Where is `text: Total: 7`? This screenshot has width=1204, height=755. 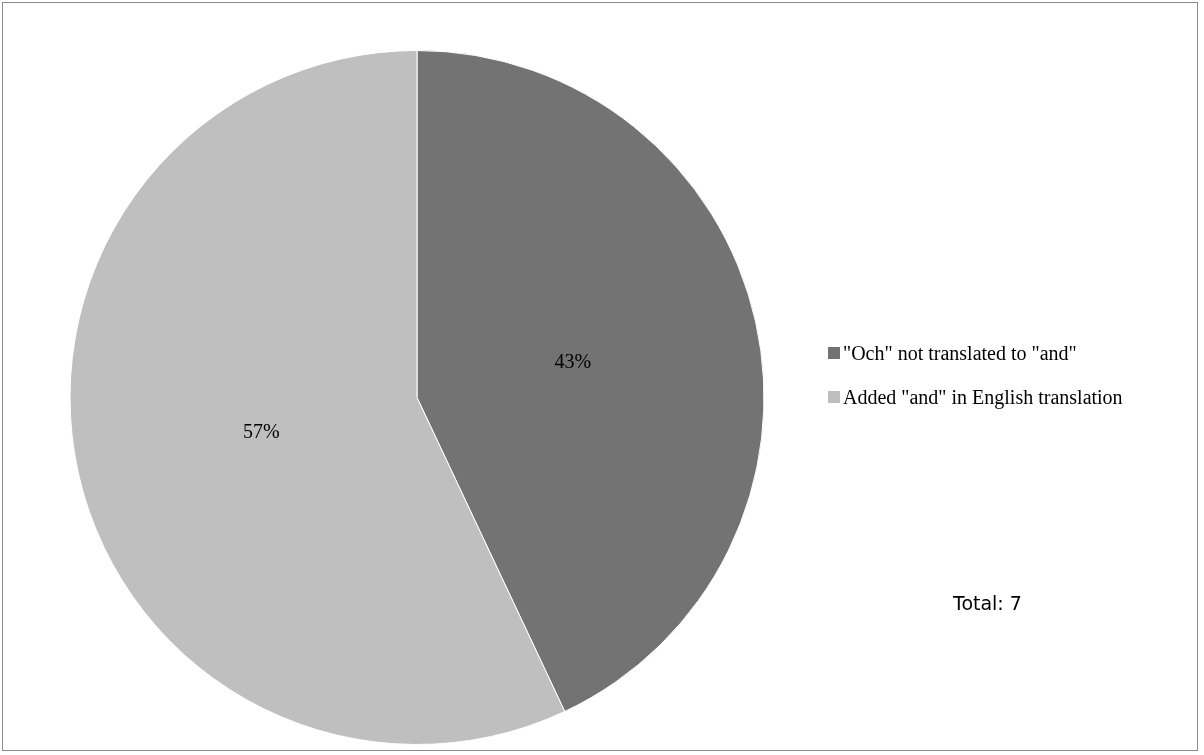 text: Total: 7 is located at coordinates (987, 603).